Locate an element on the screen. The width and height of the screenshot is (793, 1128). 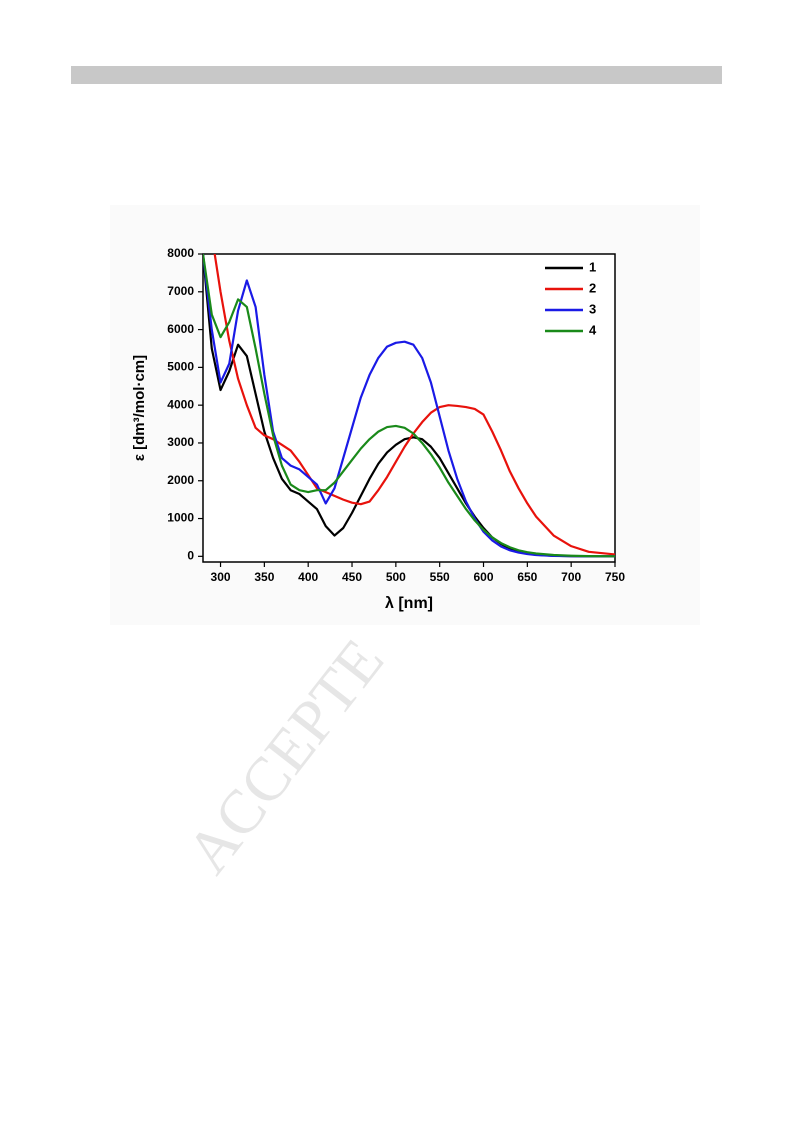
y-tick-label: 4000 is located at coordinates (180, 404).